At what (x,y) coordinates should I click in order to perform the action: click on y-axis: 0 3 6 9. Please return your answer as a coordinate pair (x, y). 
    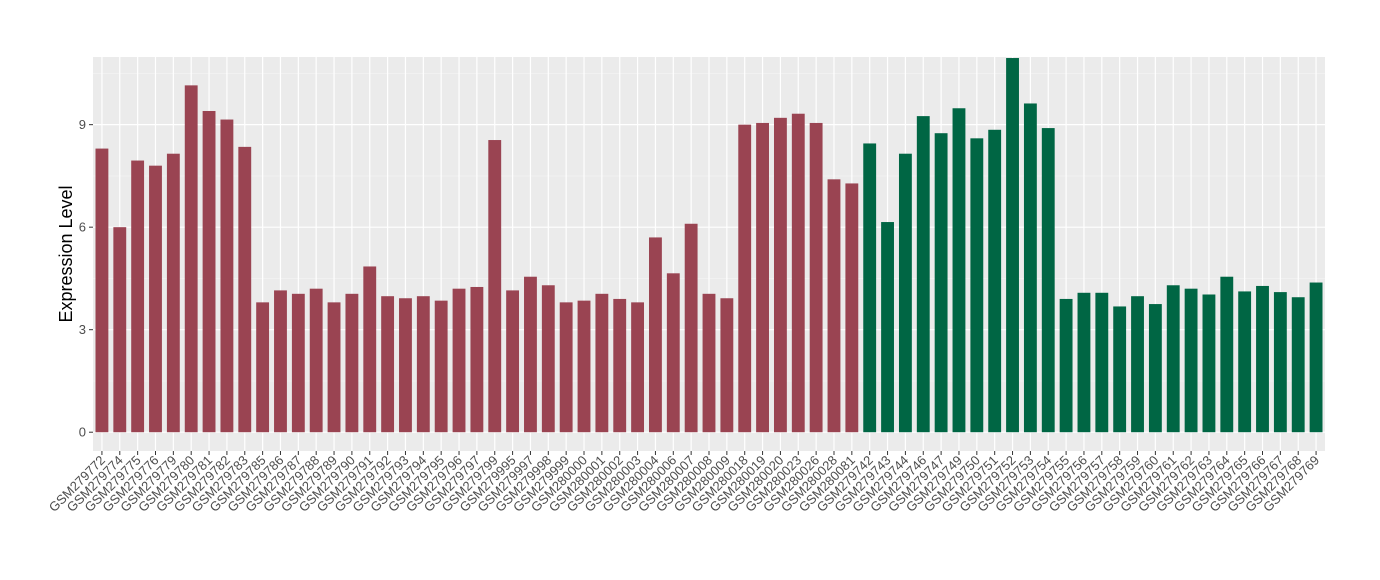
    Looking at the image, I should click on (86, 278).